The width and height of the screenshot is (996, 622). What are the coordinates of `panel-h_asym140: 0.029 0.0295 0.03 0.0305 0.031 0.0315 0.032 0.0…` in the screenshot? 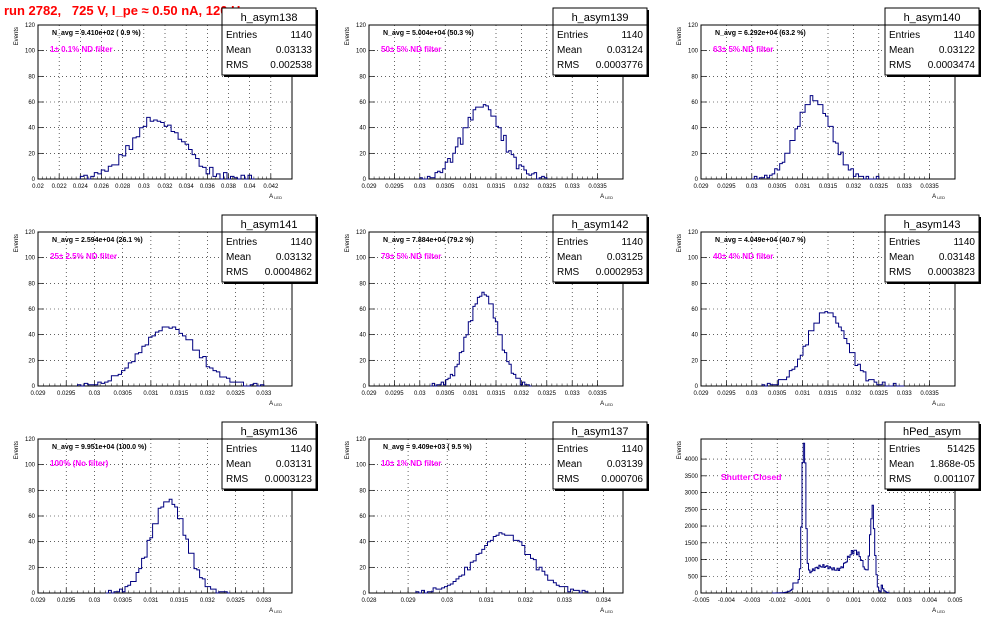 It's located at (829, 103).